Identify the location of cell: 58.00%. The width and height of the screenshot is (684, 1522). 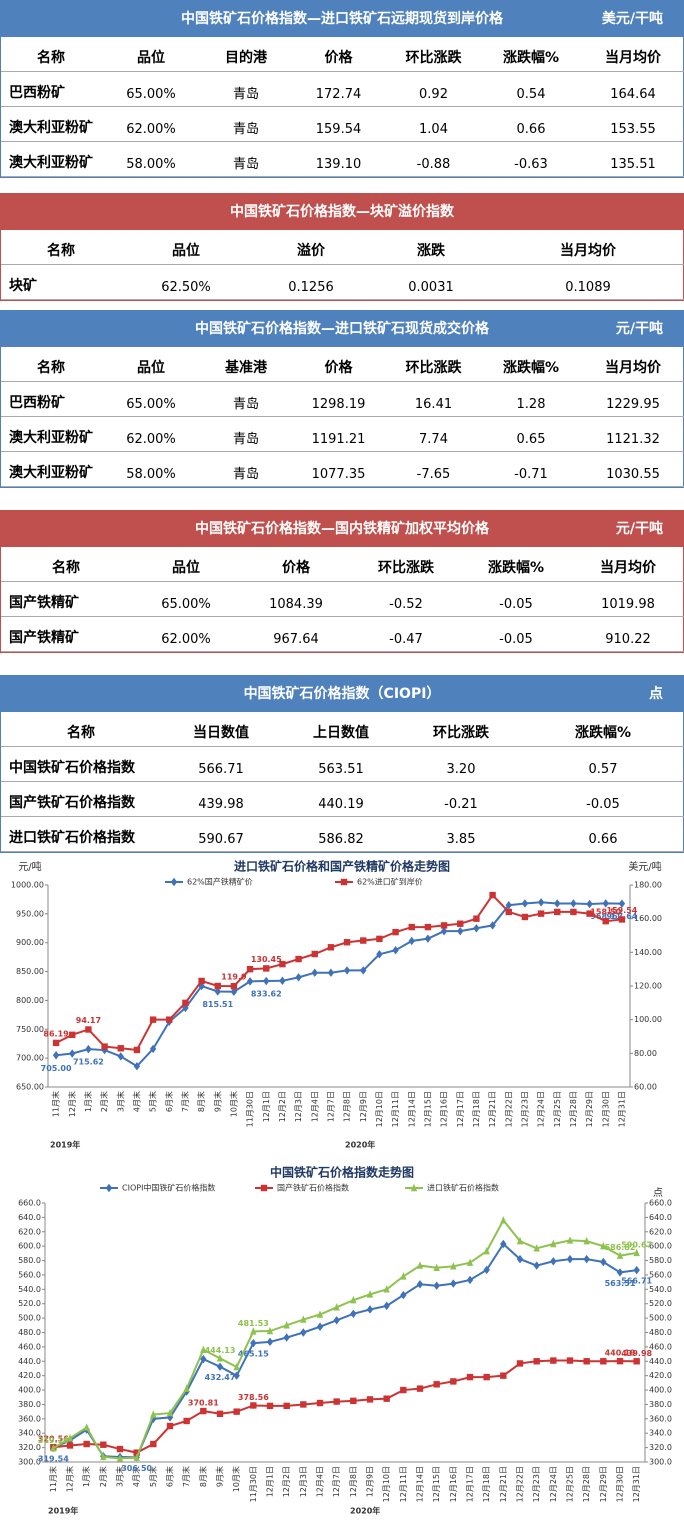
(151, 469).